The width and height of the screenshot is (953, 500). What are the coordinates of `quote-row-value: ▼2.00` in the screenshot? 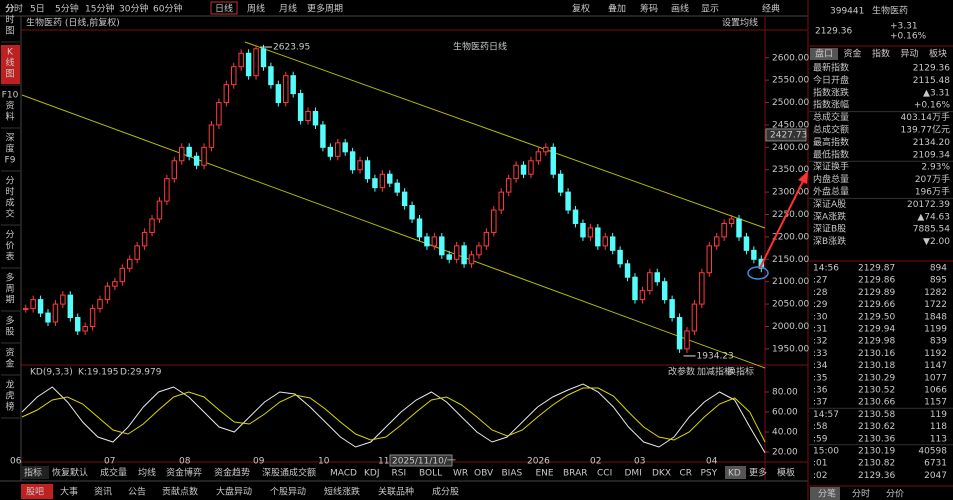 It's located at (936, 242).